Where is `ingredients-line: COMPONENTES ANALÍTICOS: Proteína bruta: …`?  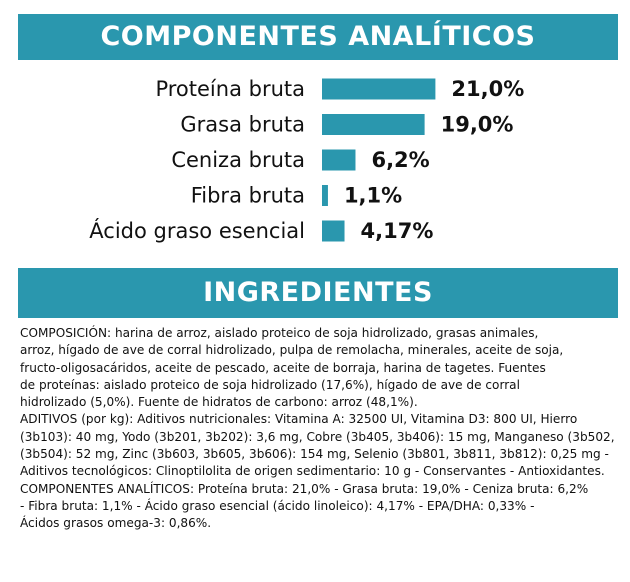
ingredients-line: COMPONENTES ANALÍTICOS: Proteína bruta: … is located at coordinates (304, 488).